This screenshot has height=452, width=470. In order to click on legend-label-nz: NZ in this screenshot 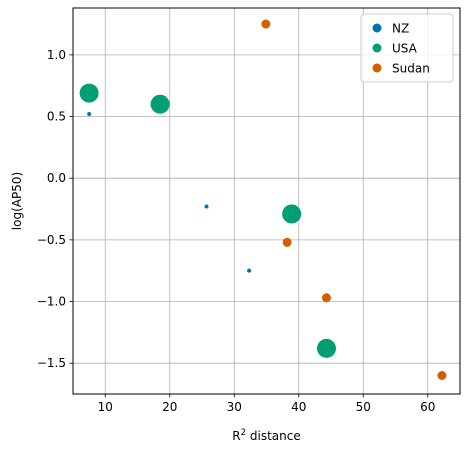, I will do `click(400, 29)`.